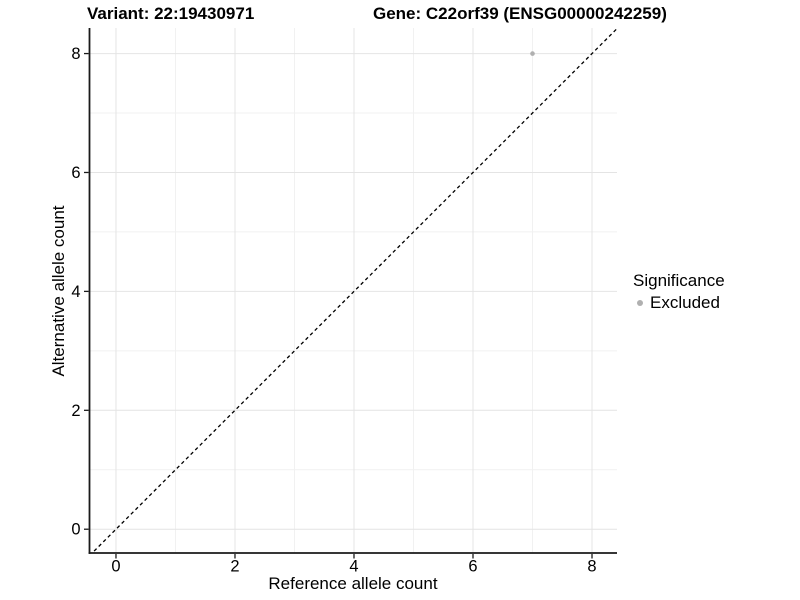 The image size is (800, 600). I want to click on excluded-point-icon, so click(640, 302).